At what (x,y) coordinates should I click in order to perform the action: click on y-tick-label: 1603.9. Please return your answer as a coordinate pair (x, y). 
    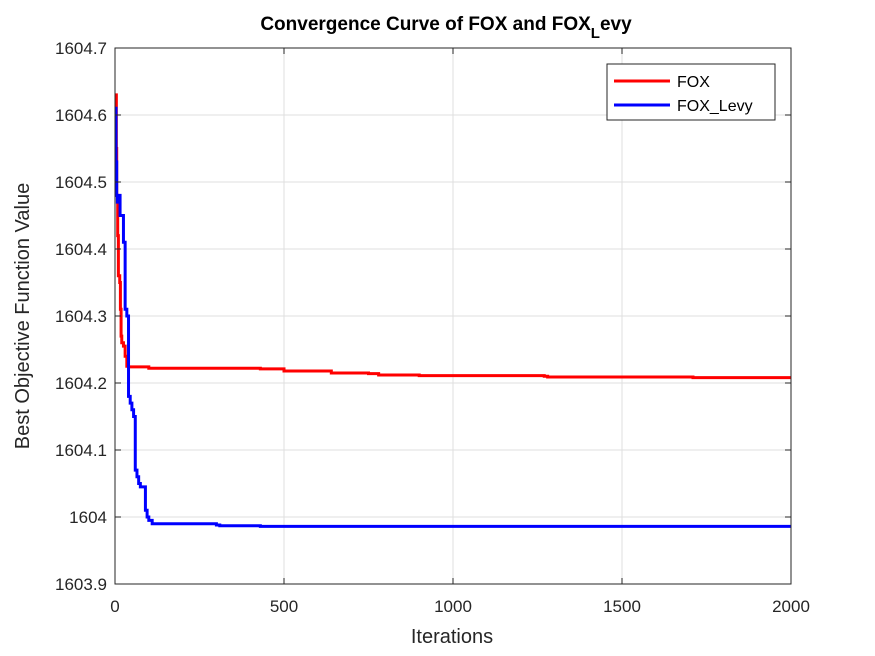
    Looking at the image, I should click on (81, 584).